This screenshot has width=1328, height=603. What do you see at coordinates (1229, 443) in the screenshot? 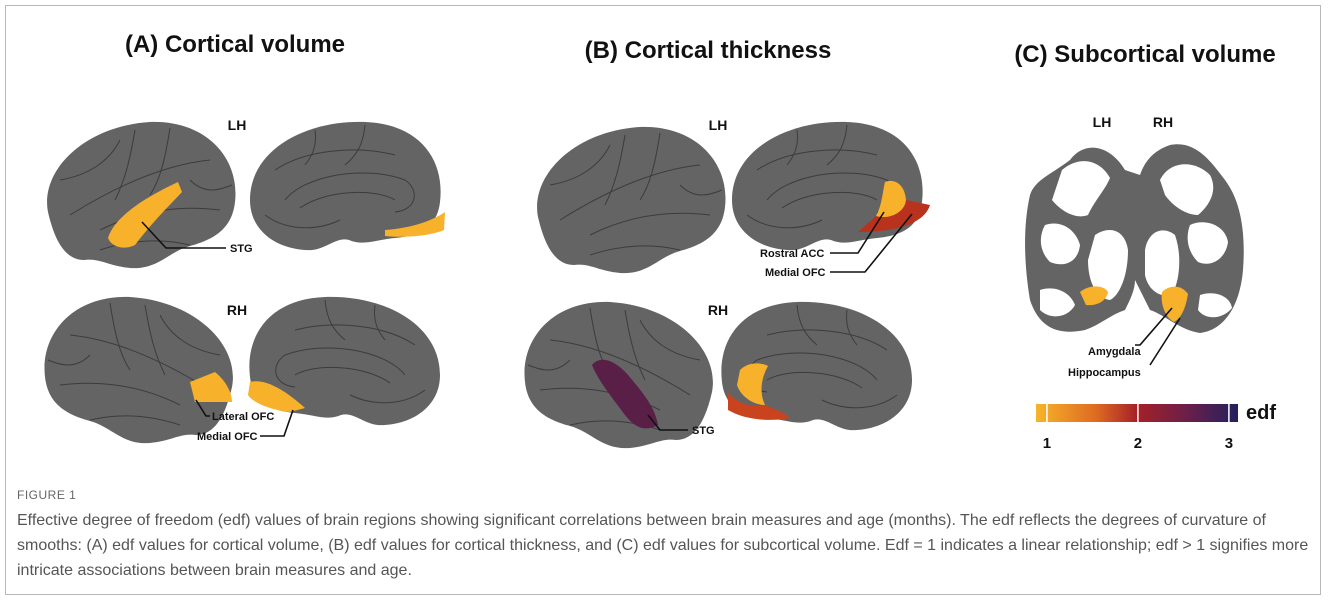
I see `colorbar-tick-label: 3` at bounding box center [1229, 443].